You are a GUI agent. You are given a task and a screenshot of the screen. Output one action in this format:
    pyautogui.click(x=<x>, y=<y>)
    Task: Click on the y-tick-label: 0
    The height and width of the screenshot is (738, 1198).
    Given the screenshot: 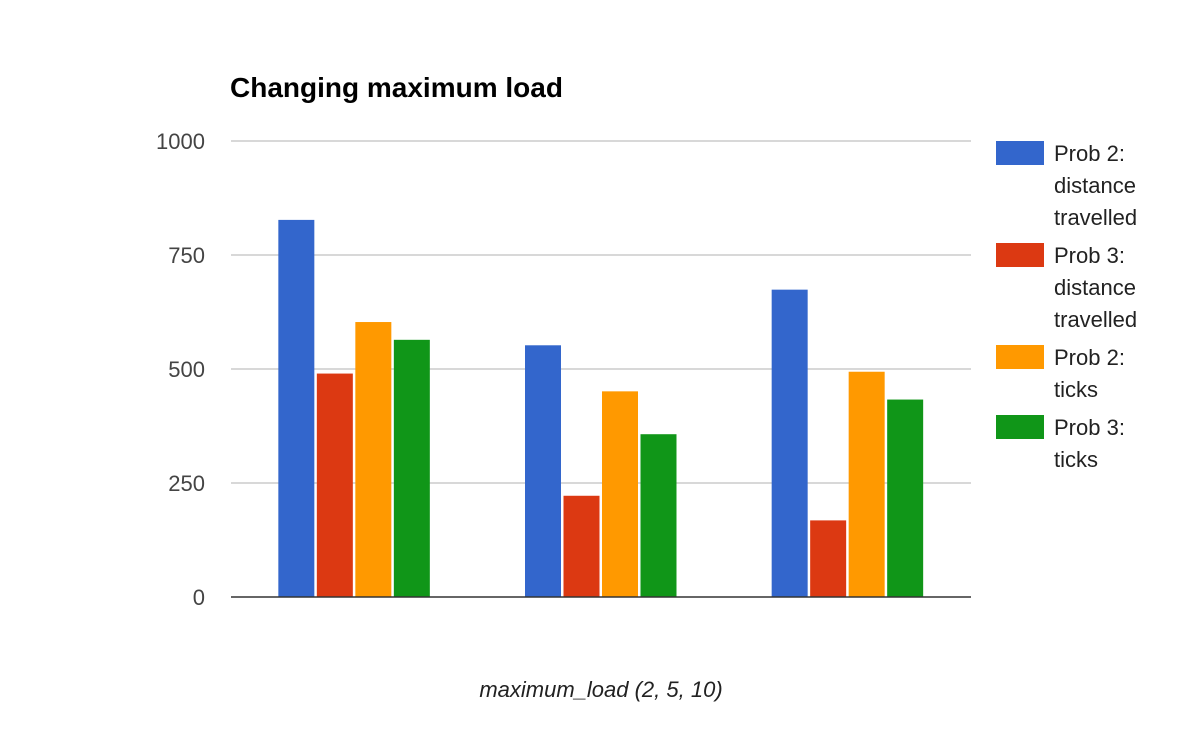 What is the action you would take?
    pyautogui.click(x=199, y=597)
    